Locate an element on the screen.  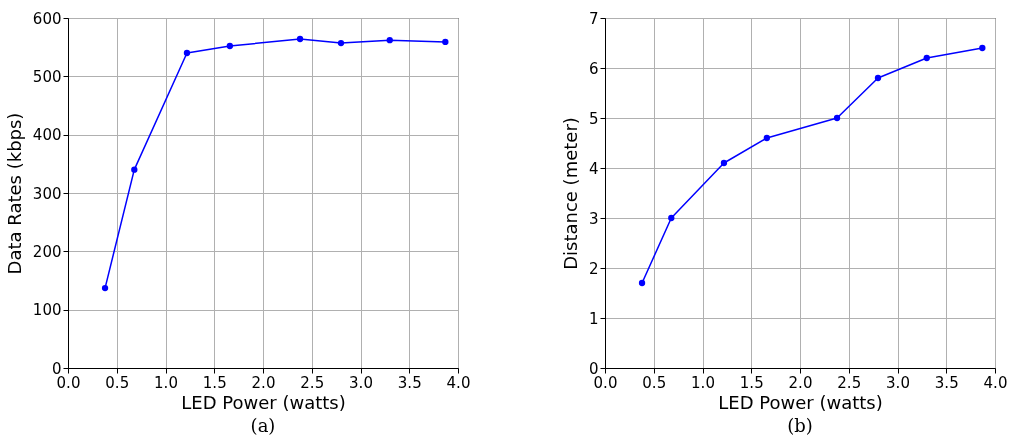
y-tick-label: 300 is located at coordinates (47, 193).